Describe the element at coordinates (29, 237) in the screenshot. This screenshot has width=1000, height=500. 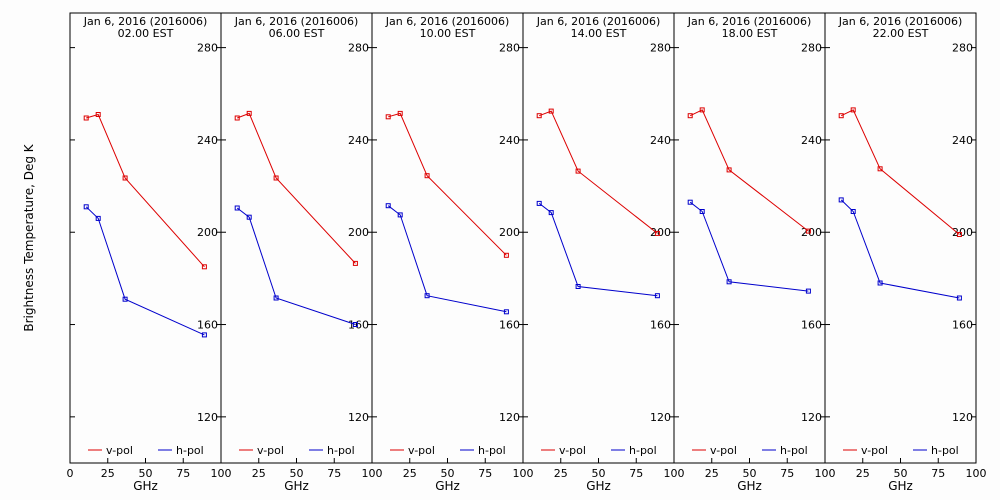
I see `y-axis-label: Brightness Temperature, Deg K` at that location.